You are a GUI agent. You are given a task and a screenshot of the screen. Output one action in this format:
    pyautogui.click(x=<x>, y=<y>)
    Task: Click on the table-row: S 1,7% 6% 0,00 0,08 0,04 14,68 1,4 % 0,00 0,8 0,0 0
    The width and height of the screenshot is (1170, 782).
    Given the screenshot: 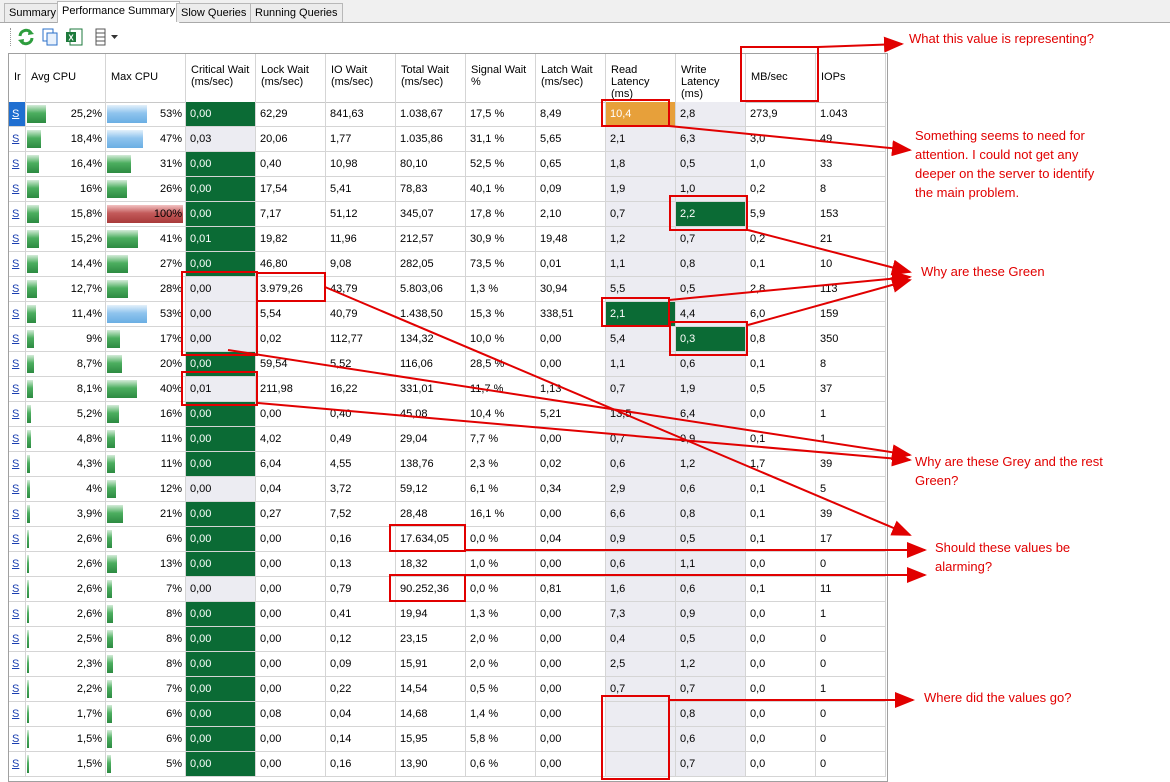 What is the action you would take?
    pyautogui.click(x=448, y=714)
    